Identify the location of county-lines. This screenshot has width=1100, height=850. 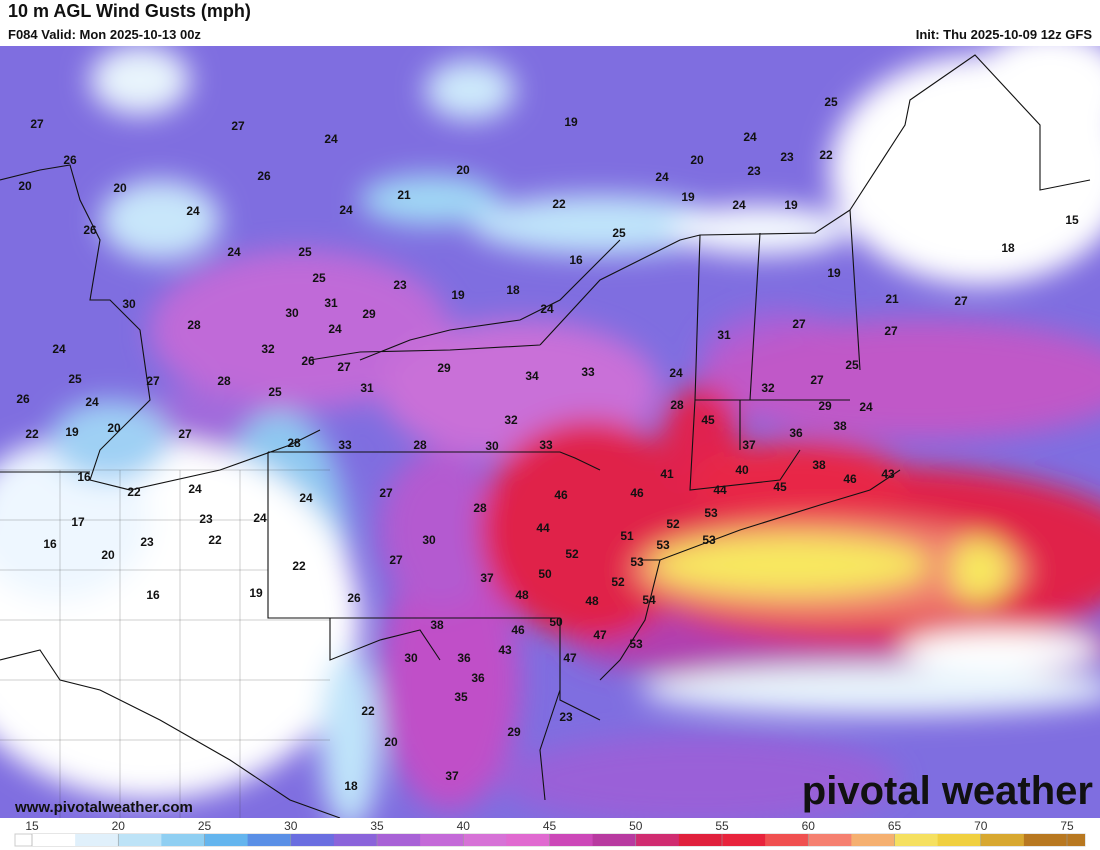
(165, 643).